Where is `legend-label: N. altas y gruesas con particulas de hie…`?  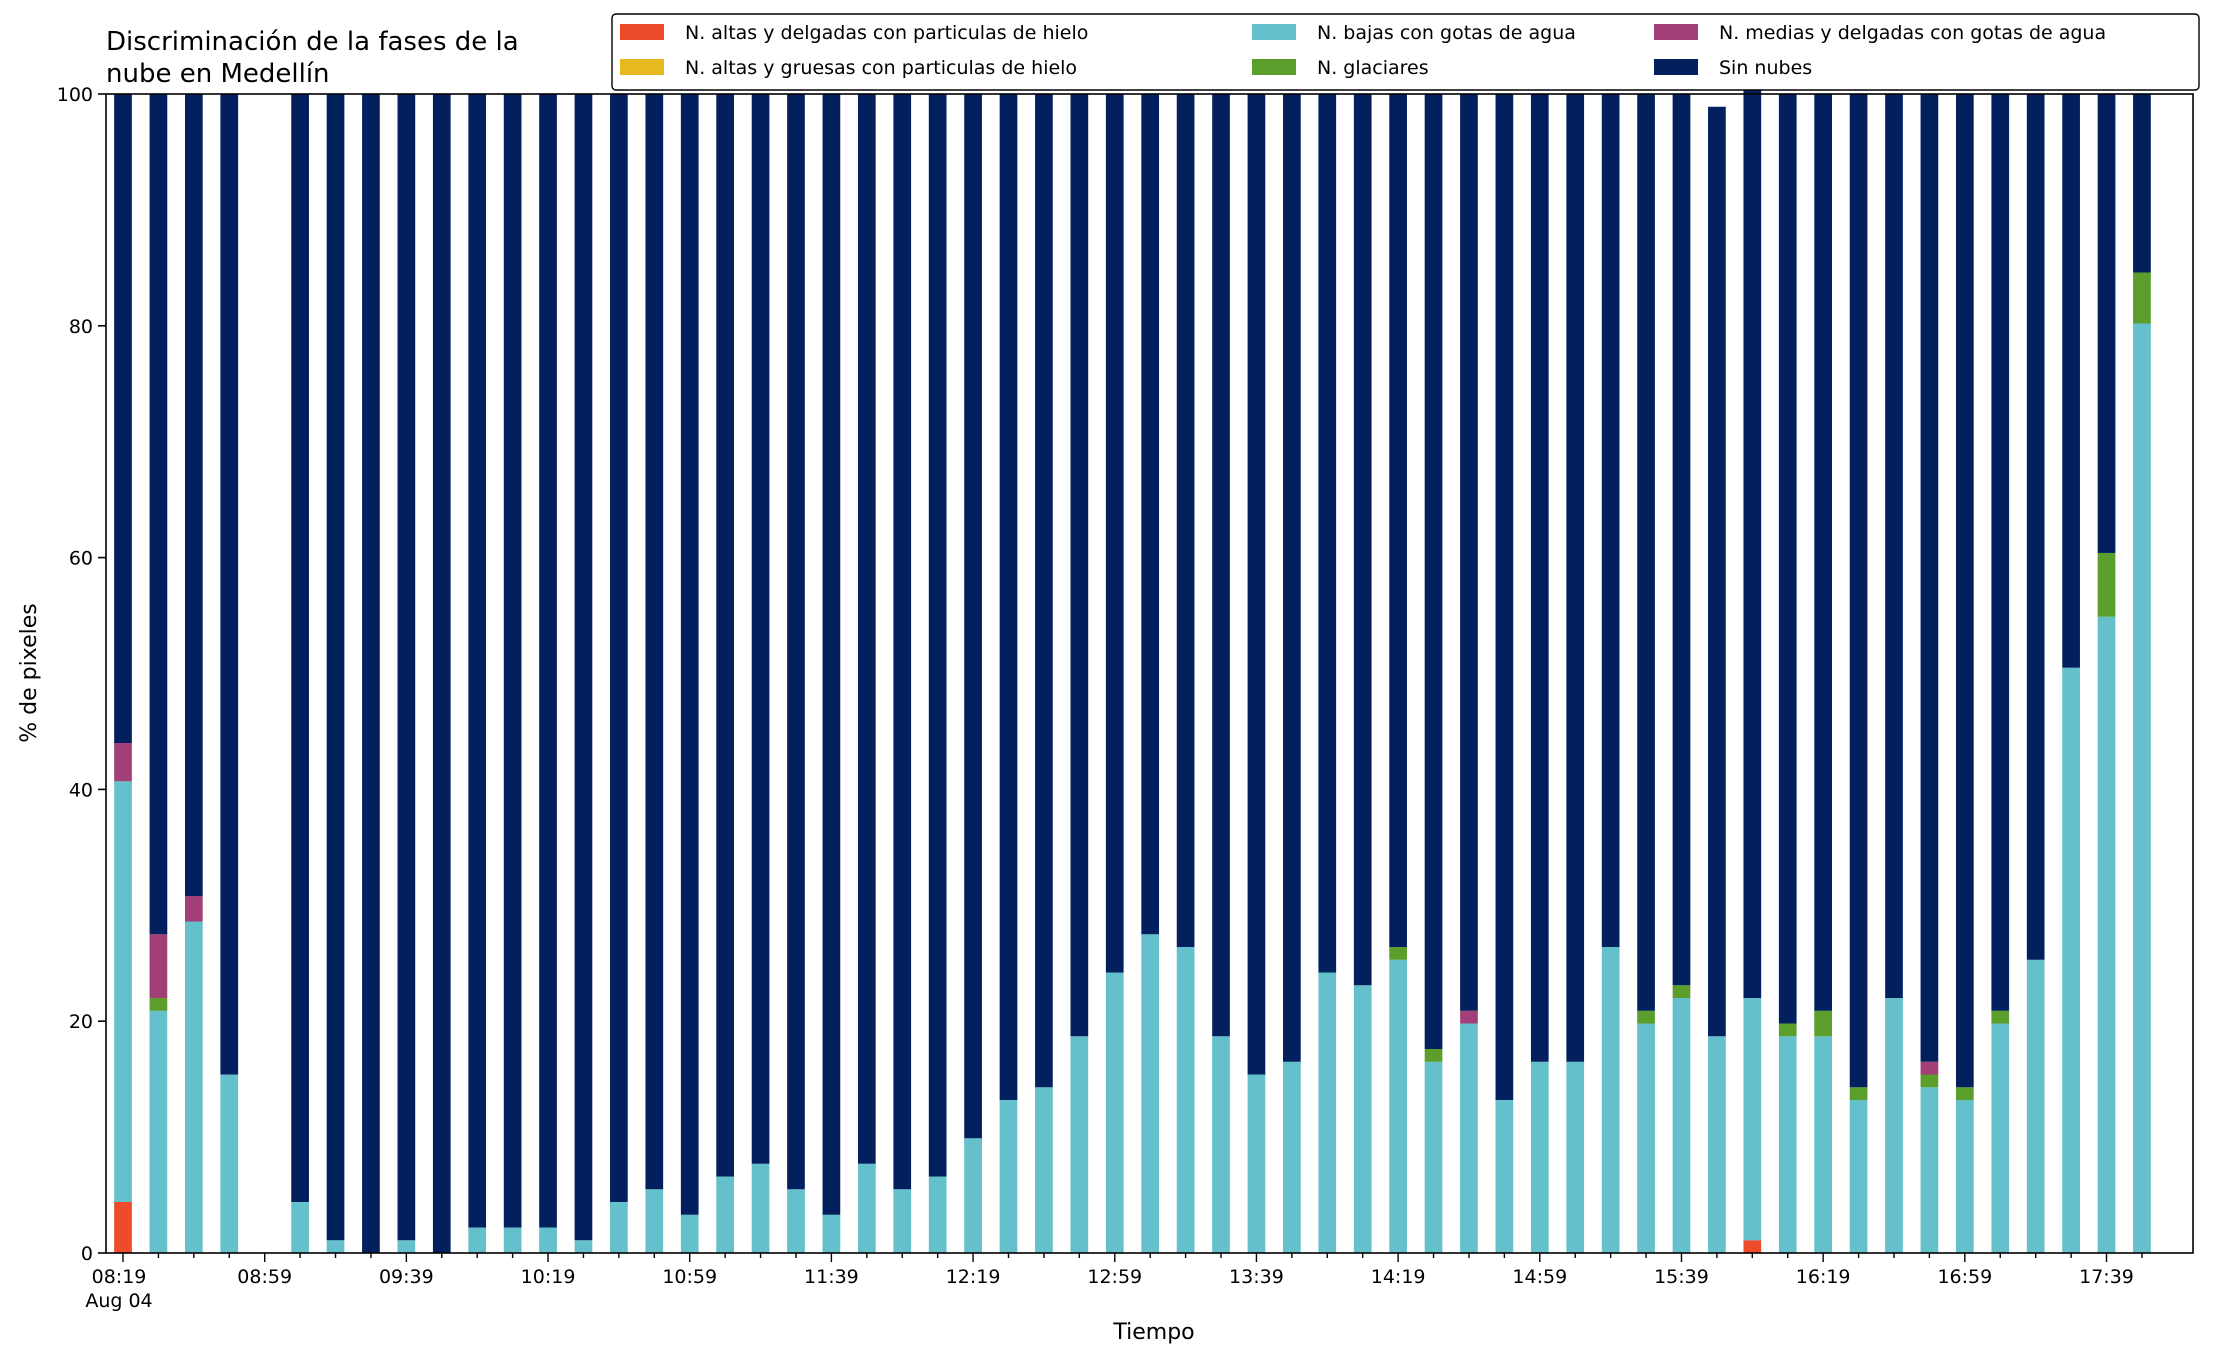
legend-label: N. altas y gruesas con particulas de hie… is located at coordinates (881, 68).